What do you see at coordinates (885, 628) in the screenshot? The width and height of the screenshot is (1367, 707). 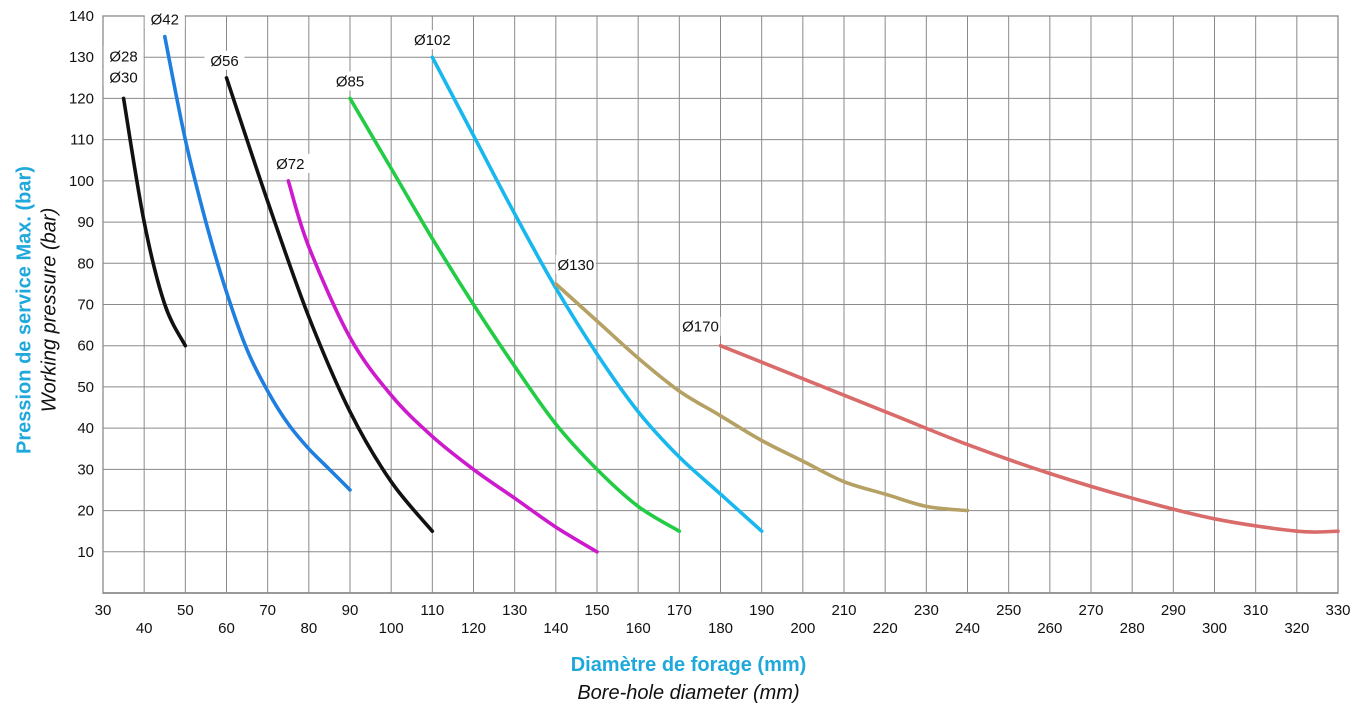 I see `x-tick-label: 220` at bounding box center [885, 628].